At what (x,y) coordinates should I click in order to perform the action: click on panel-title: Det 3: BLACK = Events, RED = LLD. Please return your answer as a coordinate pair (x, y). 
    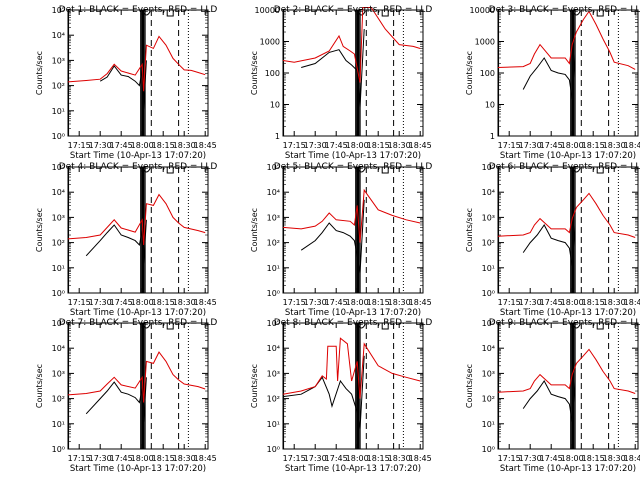
    Looking at the image, I should click on (564, 10).